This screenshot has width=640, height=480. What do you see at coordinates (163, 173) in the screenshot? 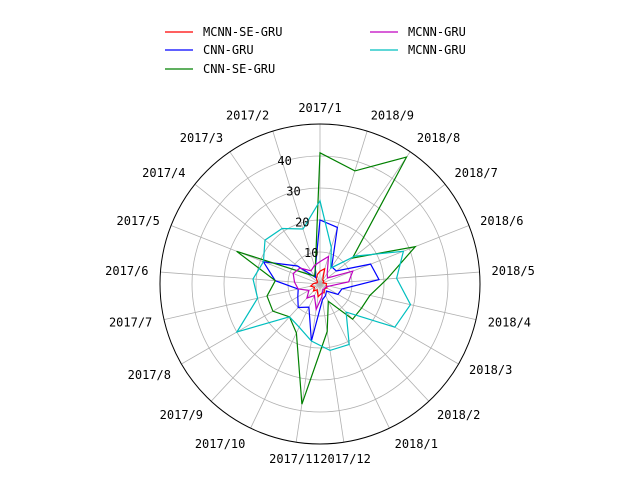
I see `theta-tick-label: 2017/4` at bounding box center [163, 173].